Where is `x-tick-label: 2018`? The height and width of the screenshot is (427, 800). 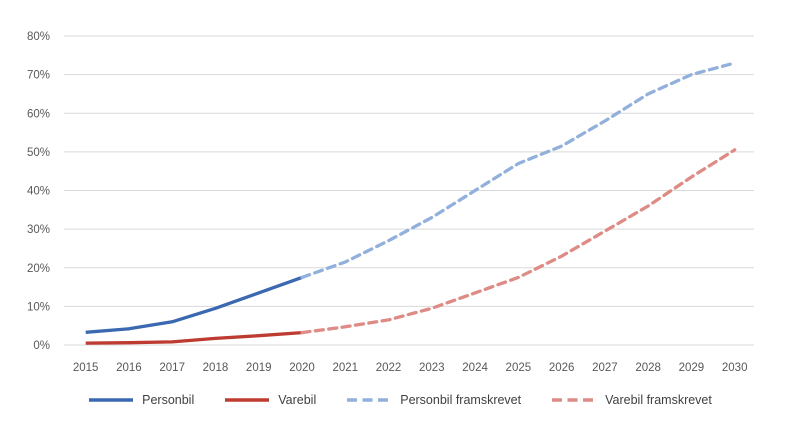
x-tick-label: 2018 is located at coordinates (216, 368).